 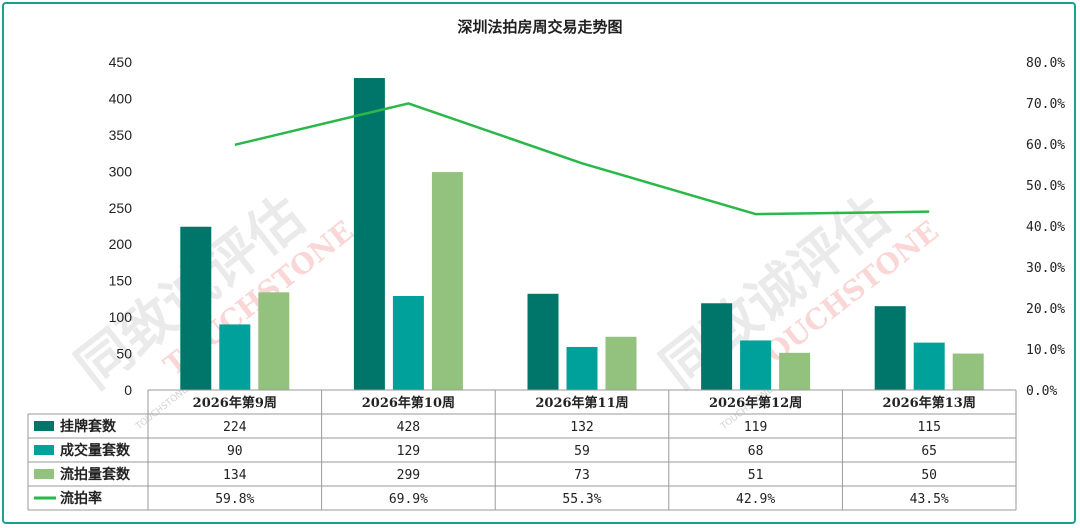 What do you see at coordinates (755, 427) in the screenshot?
I see `table-cell: 119` at bounding box center [755, 427].